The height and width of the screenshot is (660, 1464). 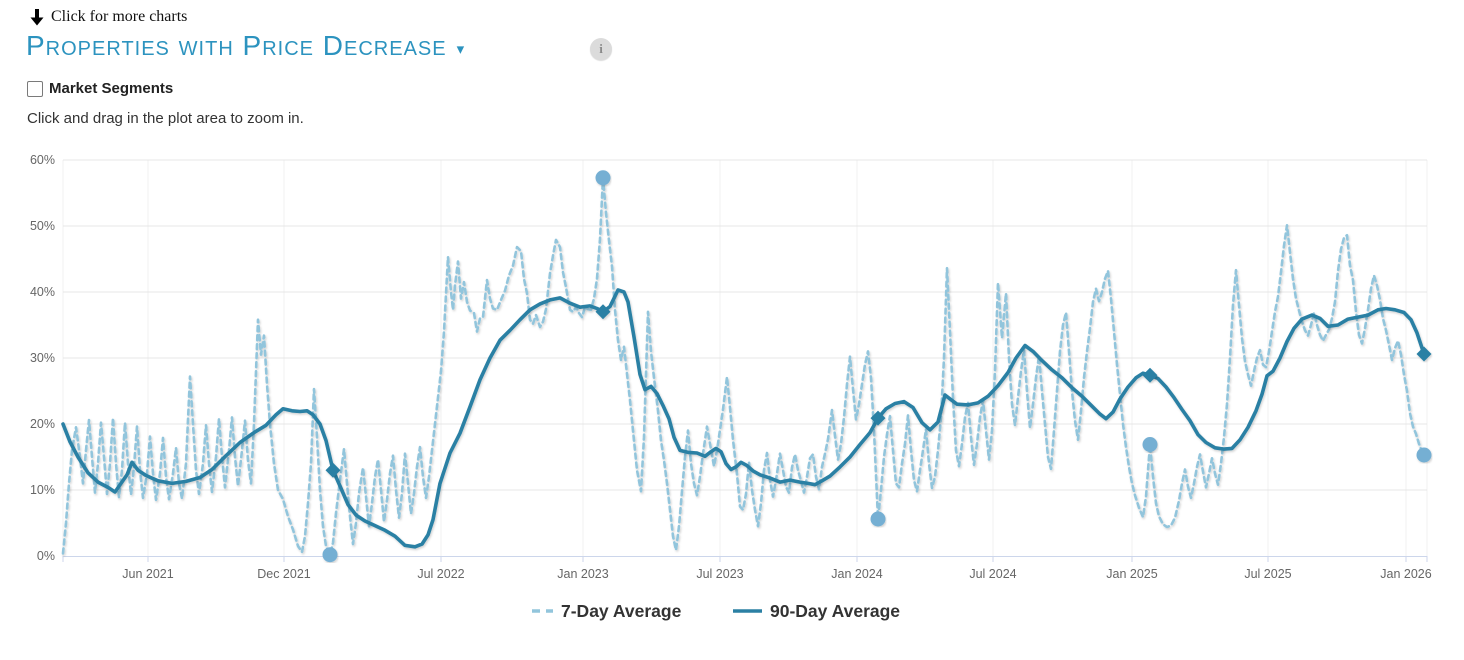 What do you see at coordinates (37, 16) in the screenshot?
I see `down-arrow-icon` at bounding box center [37, 16].